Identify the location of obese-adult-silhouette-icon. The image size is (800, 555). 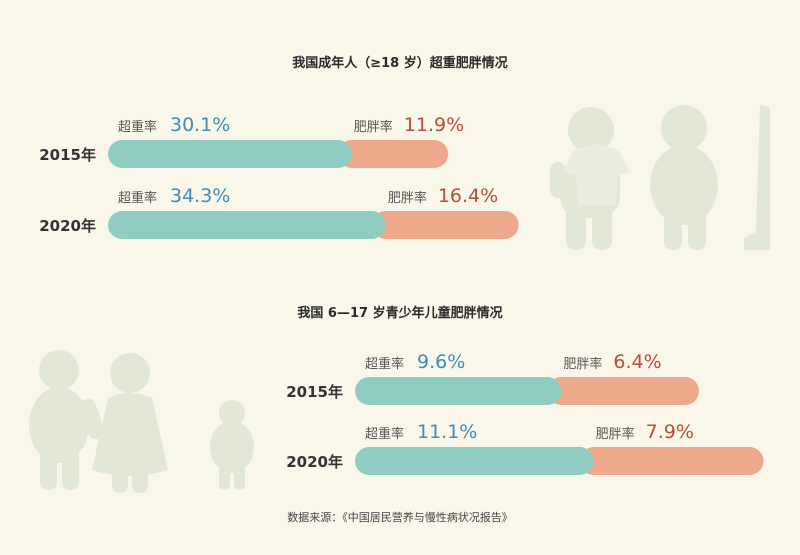
(684, 177).